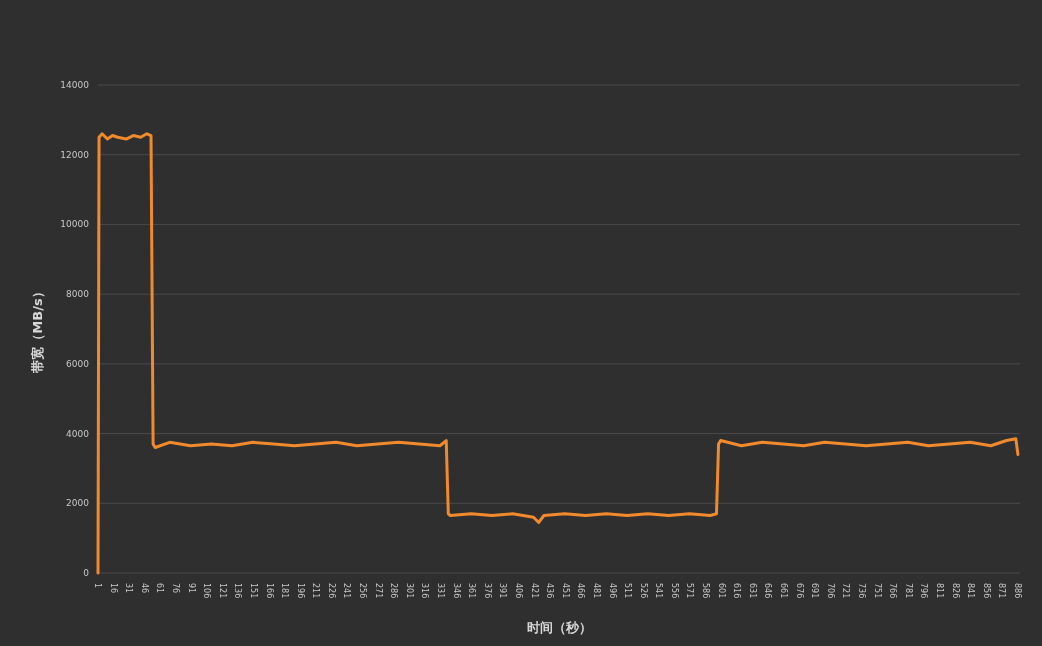  Describe the element at coordinates (472, 591) in the screenshot. I see `x-tick-label: 361` at that location.